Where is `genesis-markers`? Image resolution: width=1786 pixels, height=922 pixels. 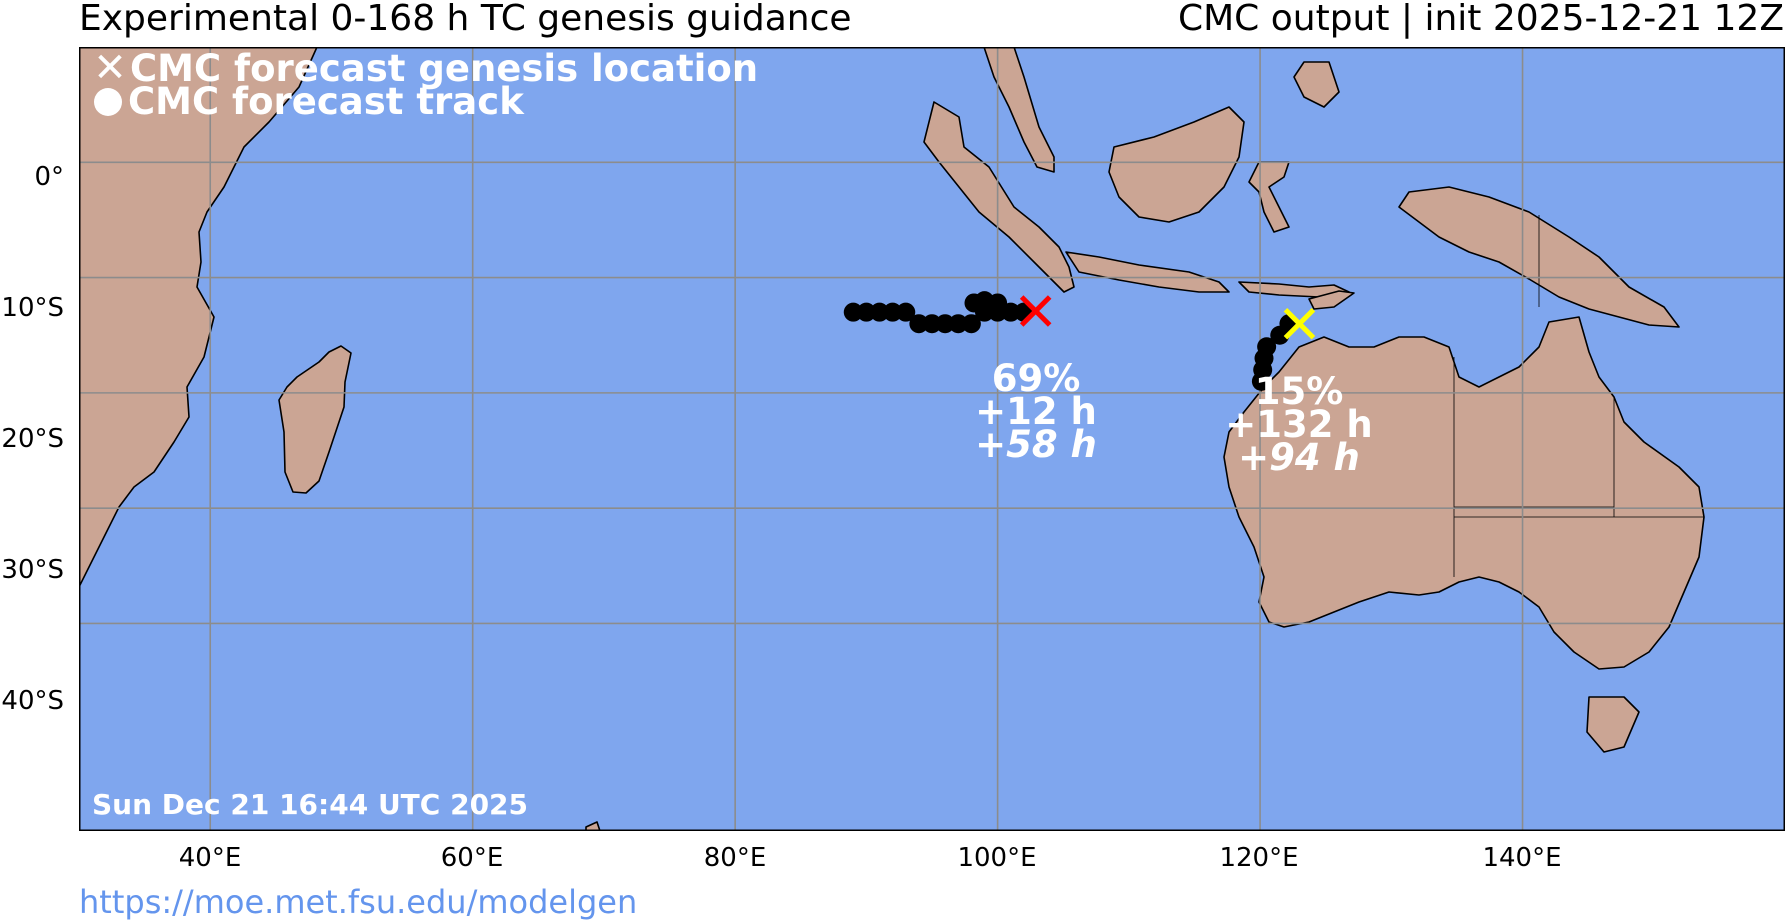
genesis-markers is located at coordinates (1167, 317).